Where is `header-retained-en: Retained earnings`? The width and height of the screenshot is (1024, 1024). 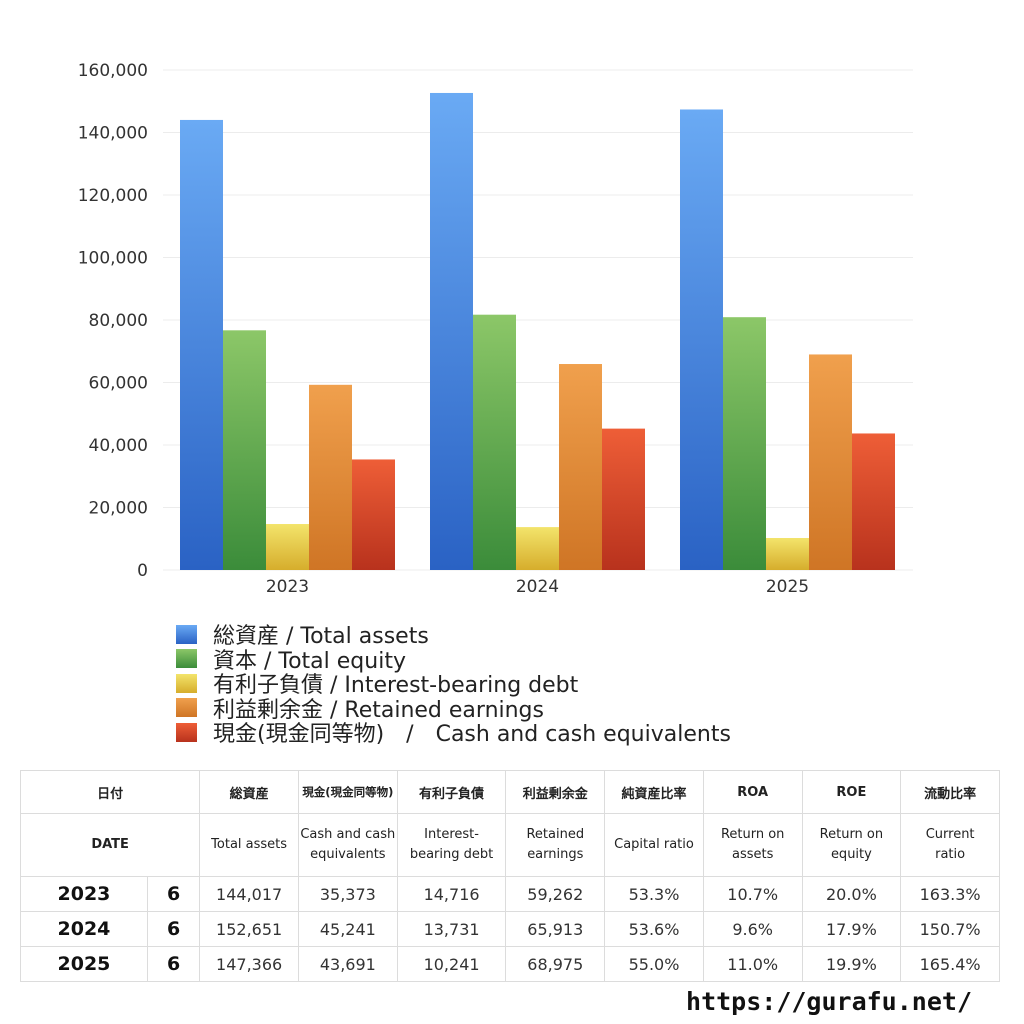
header-retained-en: Retained earnings is located at coordinates (555, 845).